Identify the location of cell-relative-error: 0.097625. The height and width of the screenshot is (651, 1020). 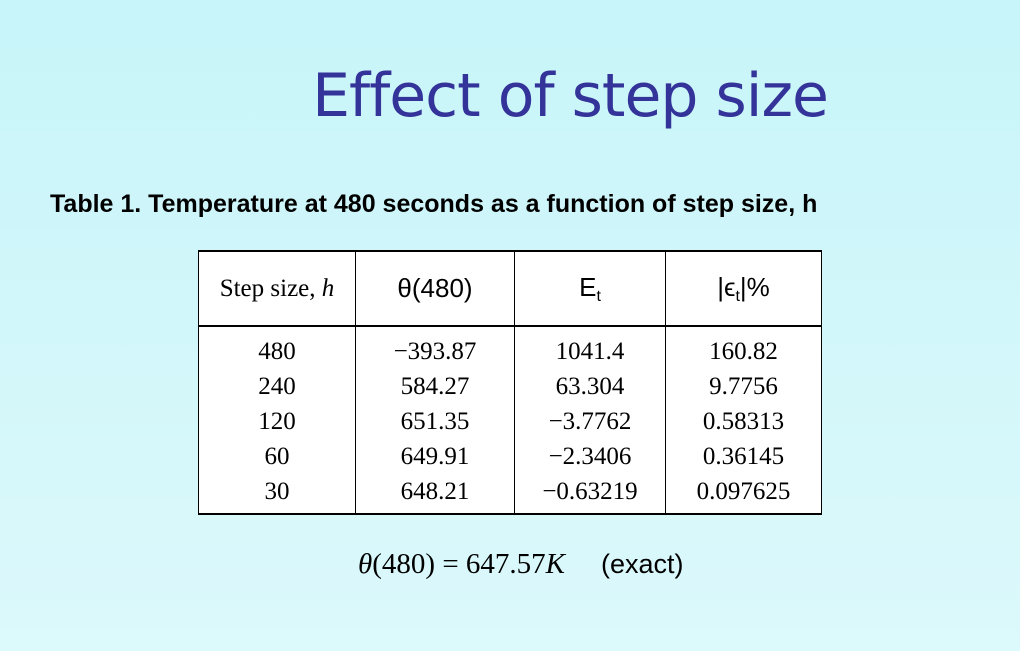
(743, 494).